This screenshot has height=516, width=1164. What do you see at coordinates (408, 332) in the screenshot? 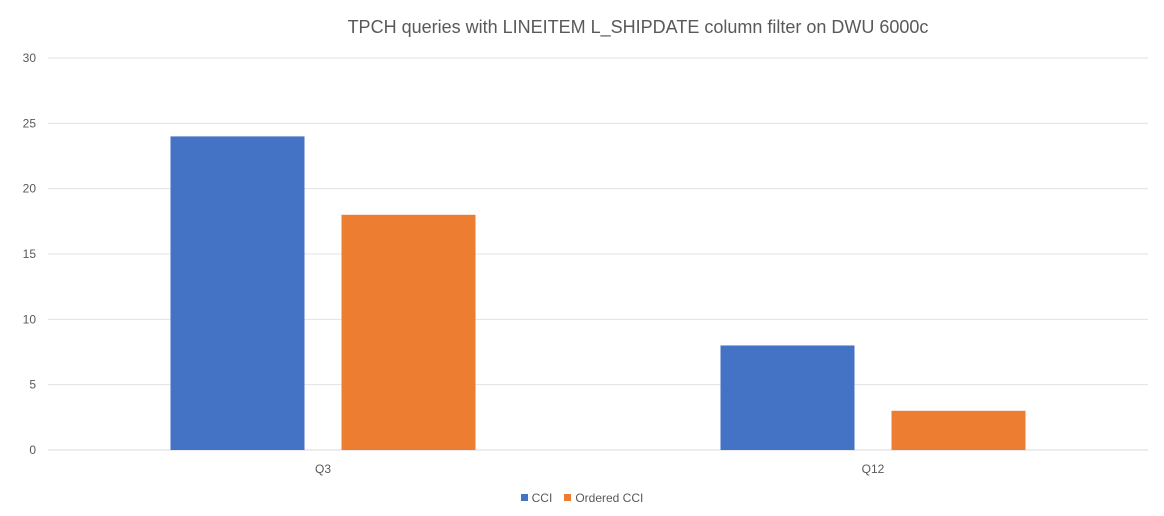
I see `bar-ordered-cci-q3` at bounding box center [408, 332].